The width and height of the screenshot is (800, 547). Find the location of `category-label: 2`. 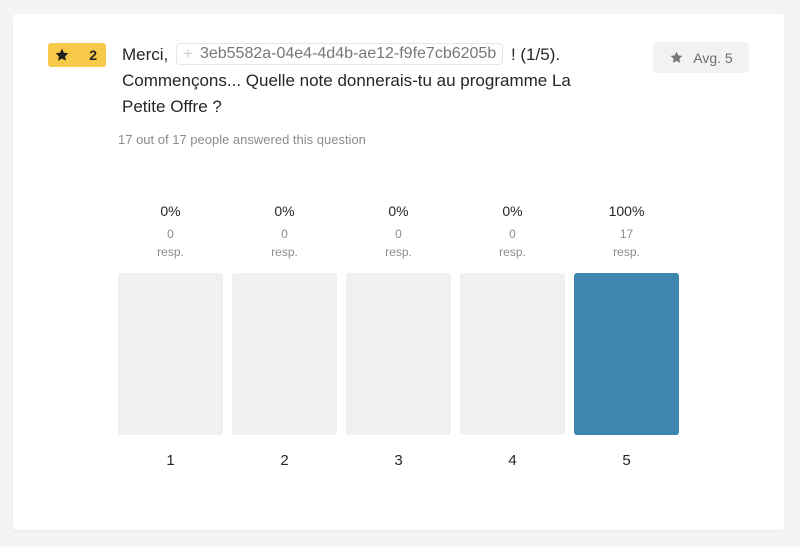

category-label: 2 is located at coordinates (284, 460).